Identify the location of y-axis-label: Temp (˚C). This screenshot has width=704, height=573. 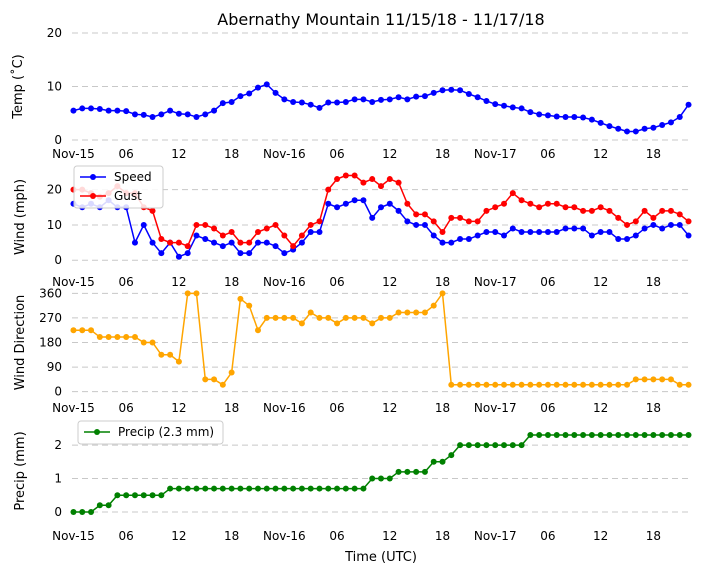
(18, 87).